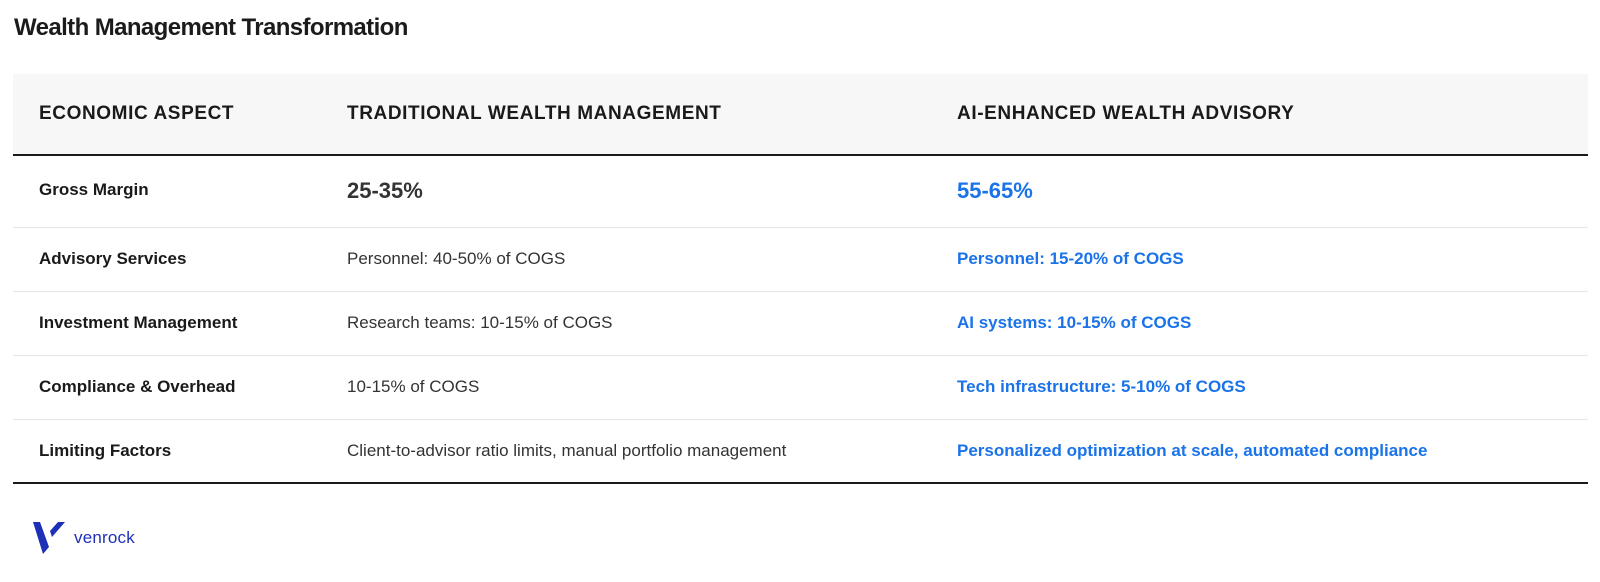  Describe the element at coordinates (167, 323) in the screenshot. I see `aspect-cell: Investment Management` at that location.